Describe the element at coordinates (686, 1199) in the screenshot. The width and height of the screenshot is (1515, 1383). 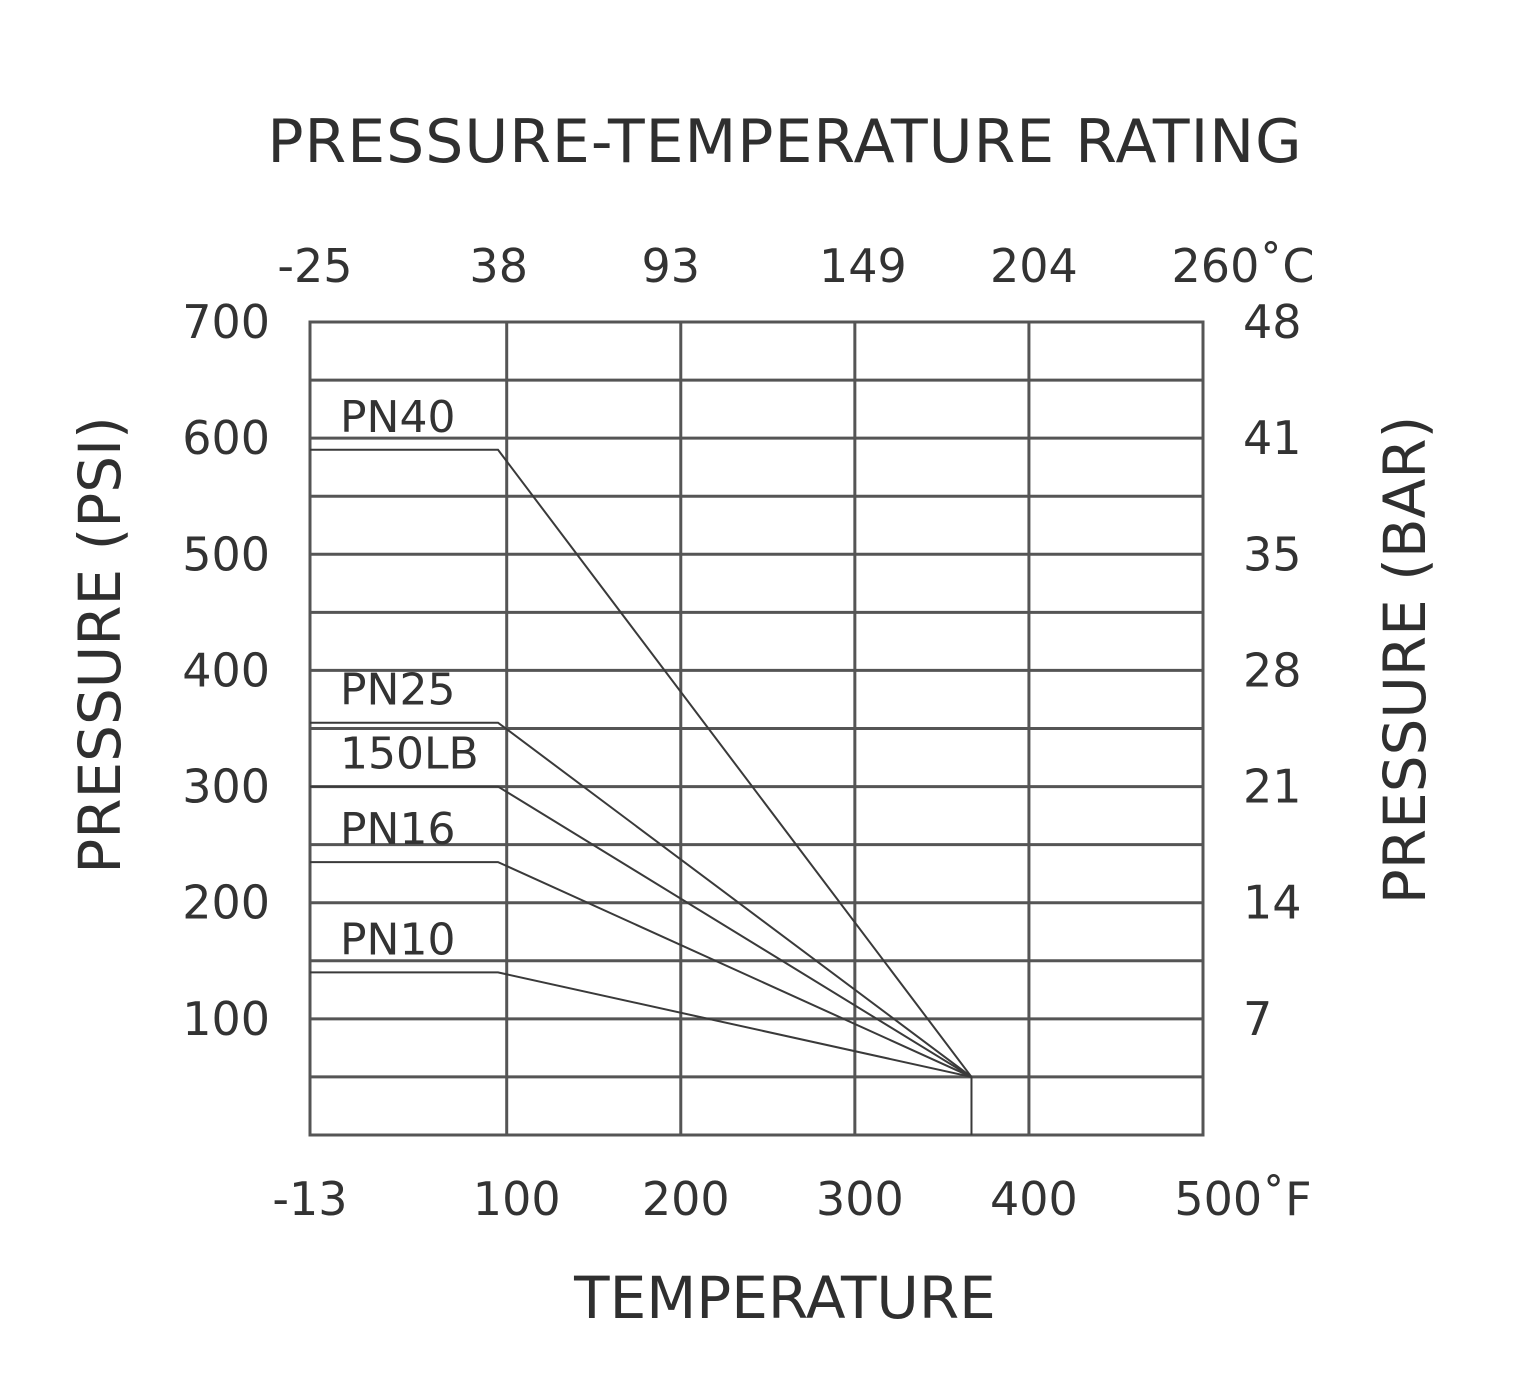
I see `x-tick-label-bottom: 200` at that location.